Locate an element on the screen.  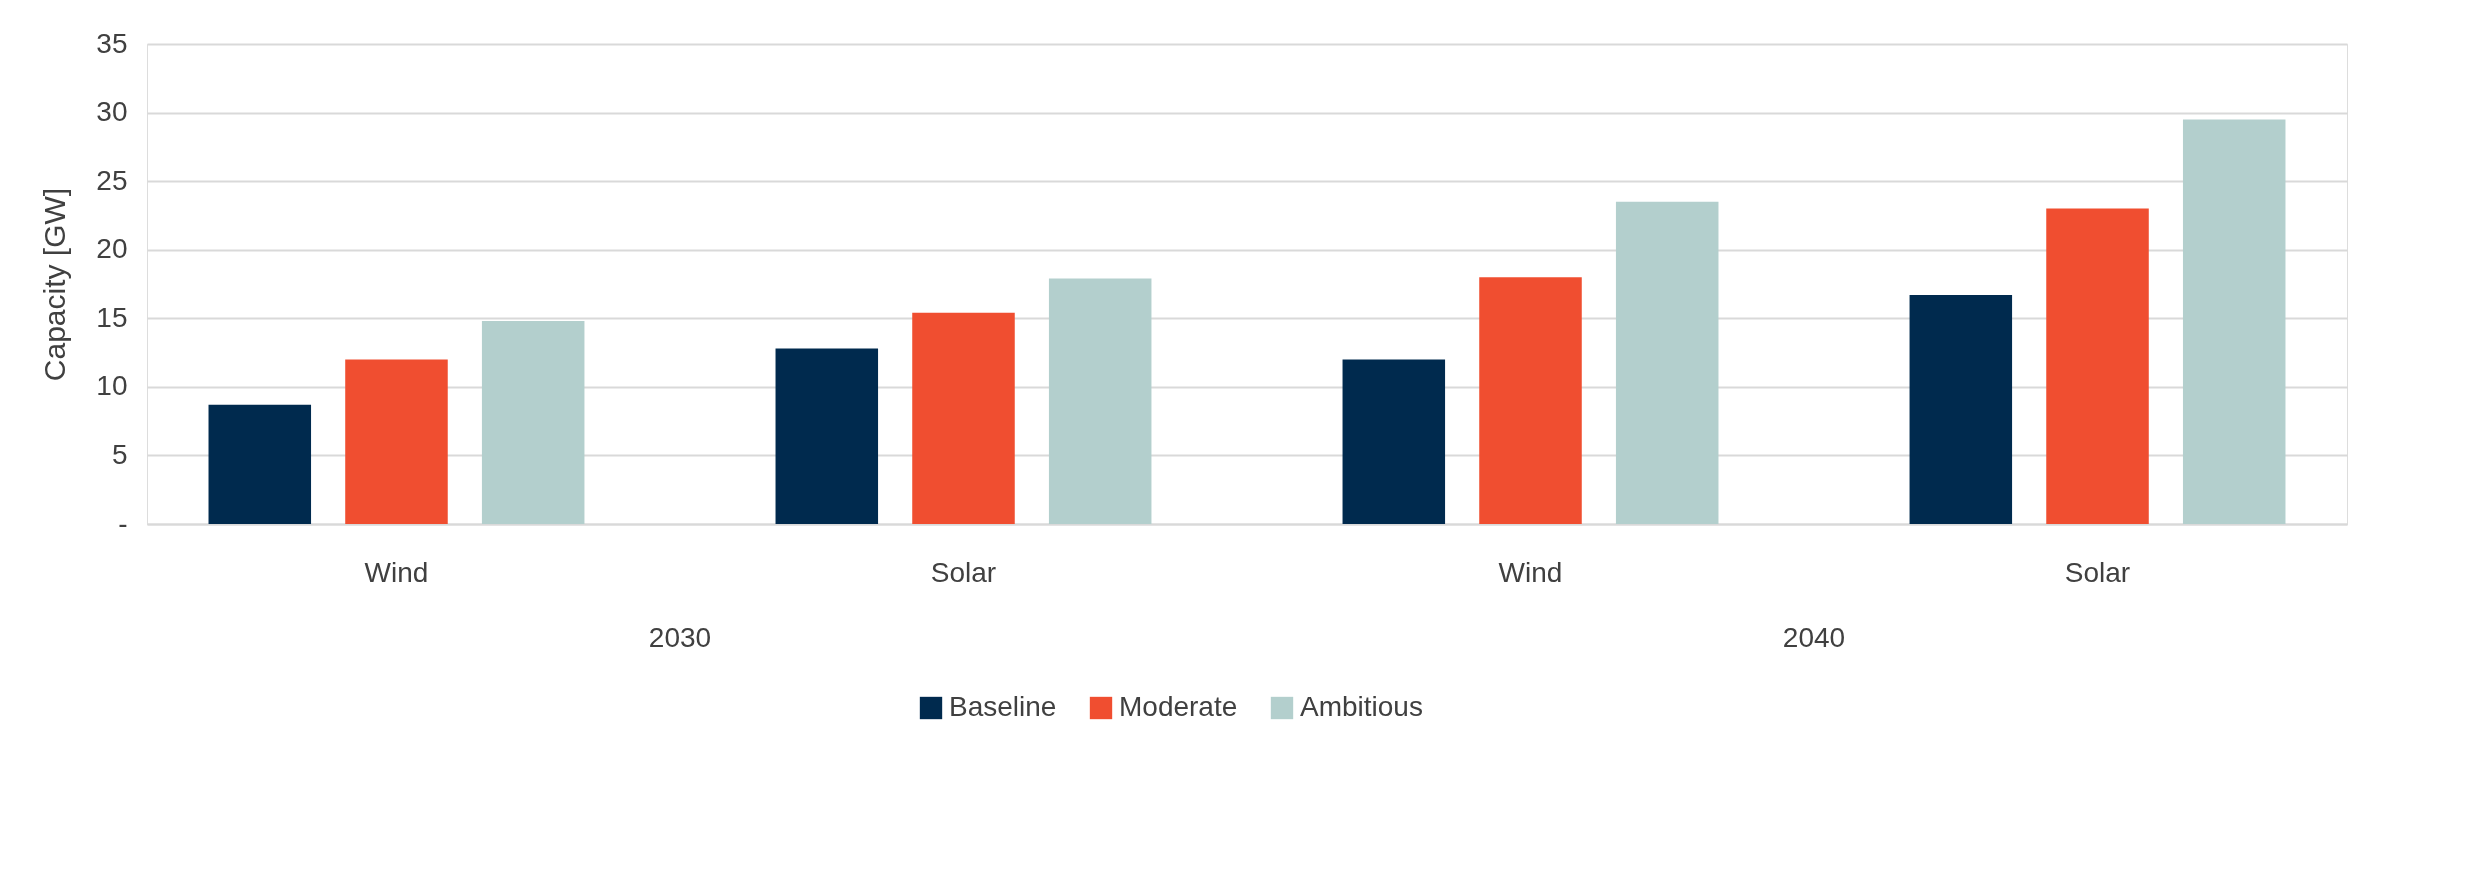
y-tick-label: 25 is located at coordinates (112, 180).